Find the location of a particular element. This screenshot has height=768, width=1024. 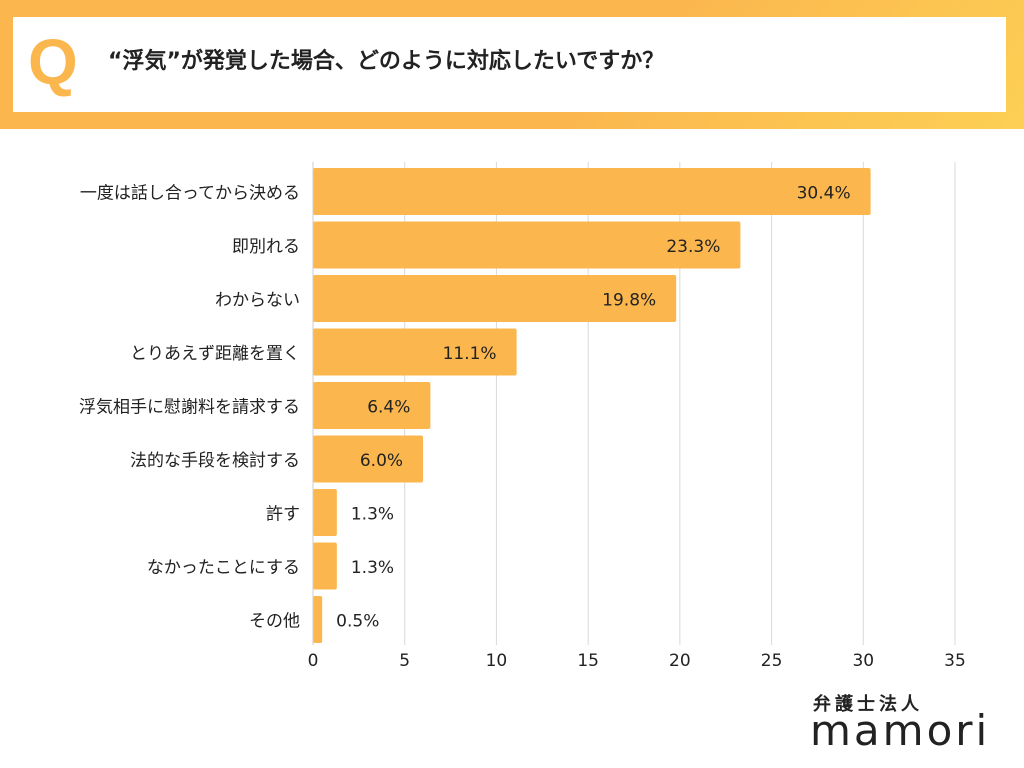

data-label: 23.3% is located at coordinates (693, 247).